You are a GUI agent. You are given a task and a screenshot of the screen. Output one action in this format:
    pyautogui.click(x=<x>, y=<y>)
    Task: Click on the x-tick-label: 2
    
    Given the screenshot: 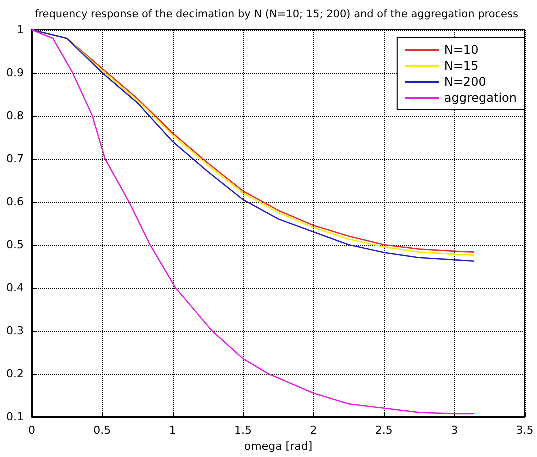 What is the action you would take?
    pyautogui.click(x=314, y=430)
    